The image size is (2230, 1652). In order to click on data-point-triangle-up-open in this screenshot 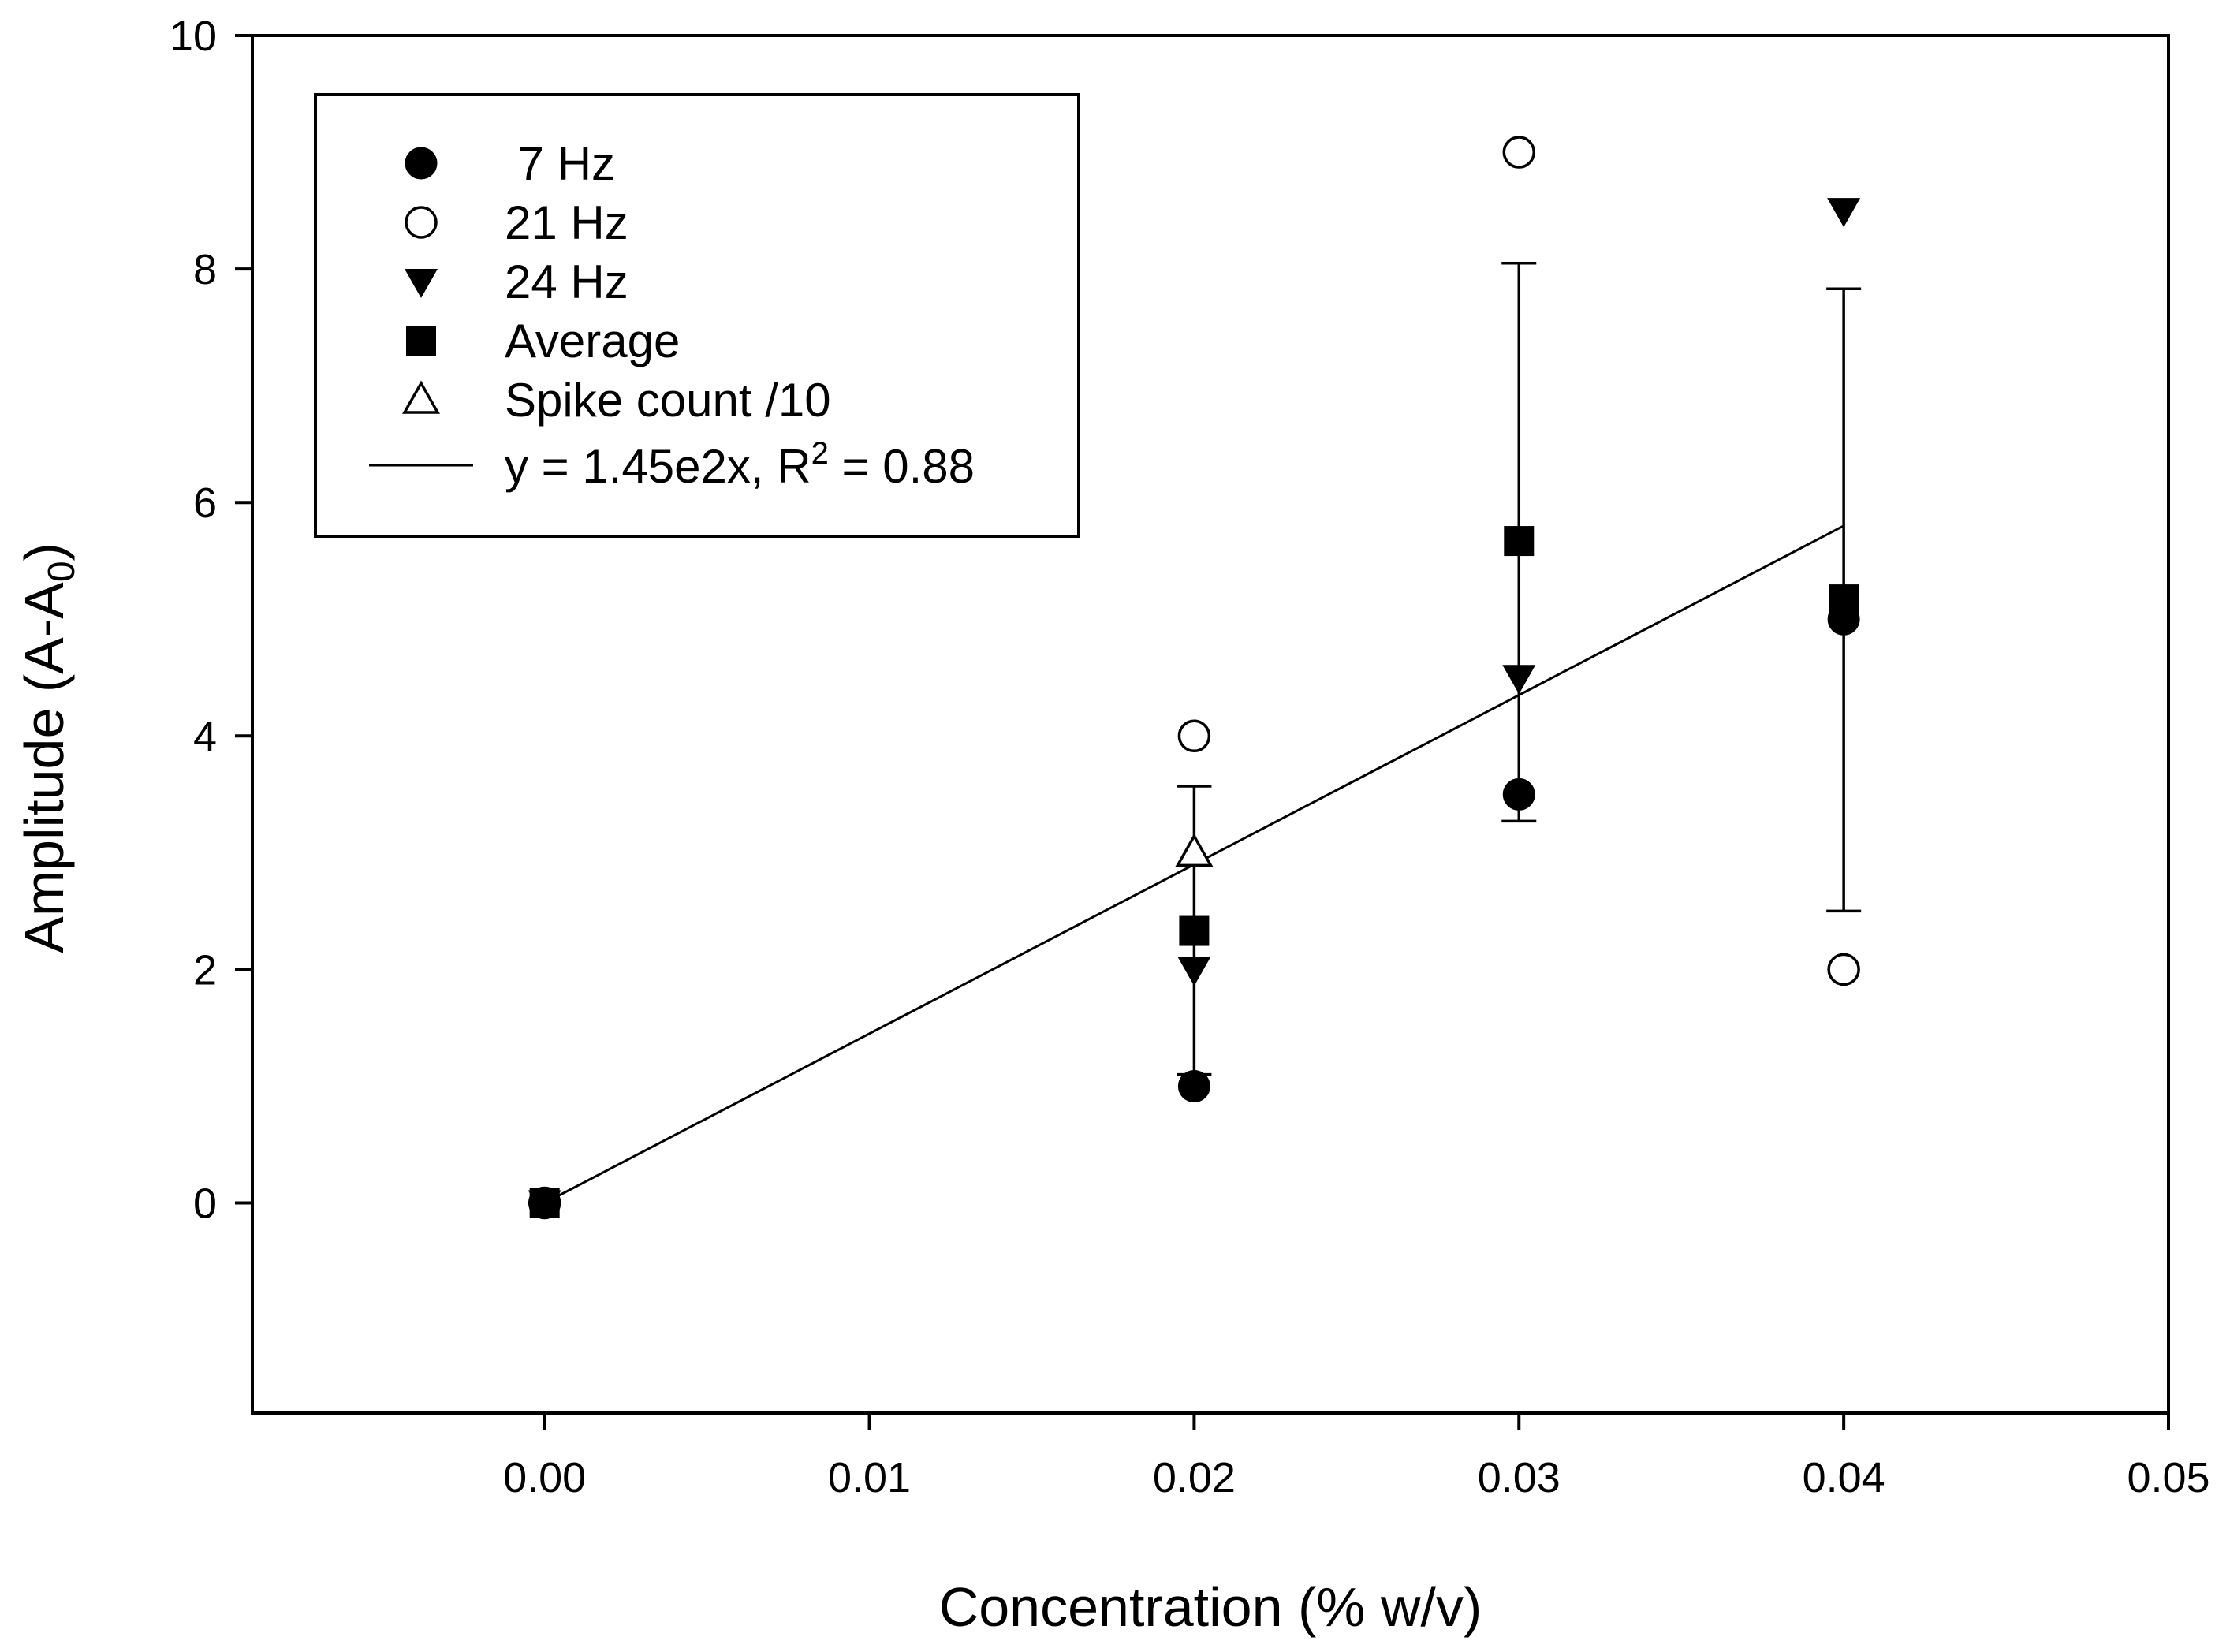, I will do `click(1194, 850)`.